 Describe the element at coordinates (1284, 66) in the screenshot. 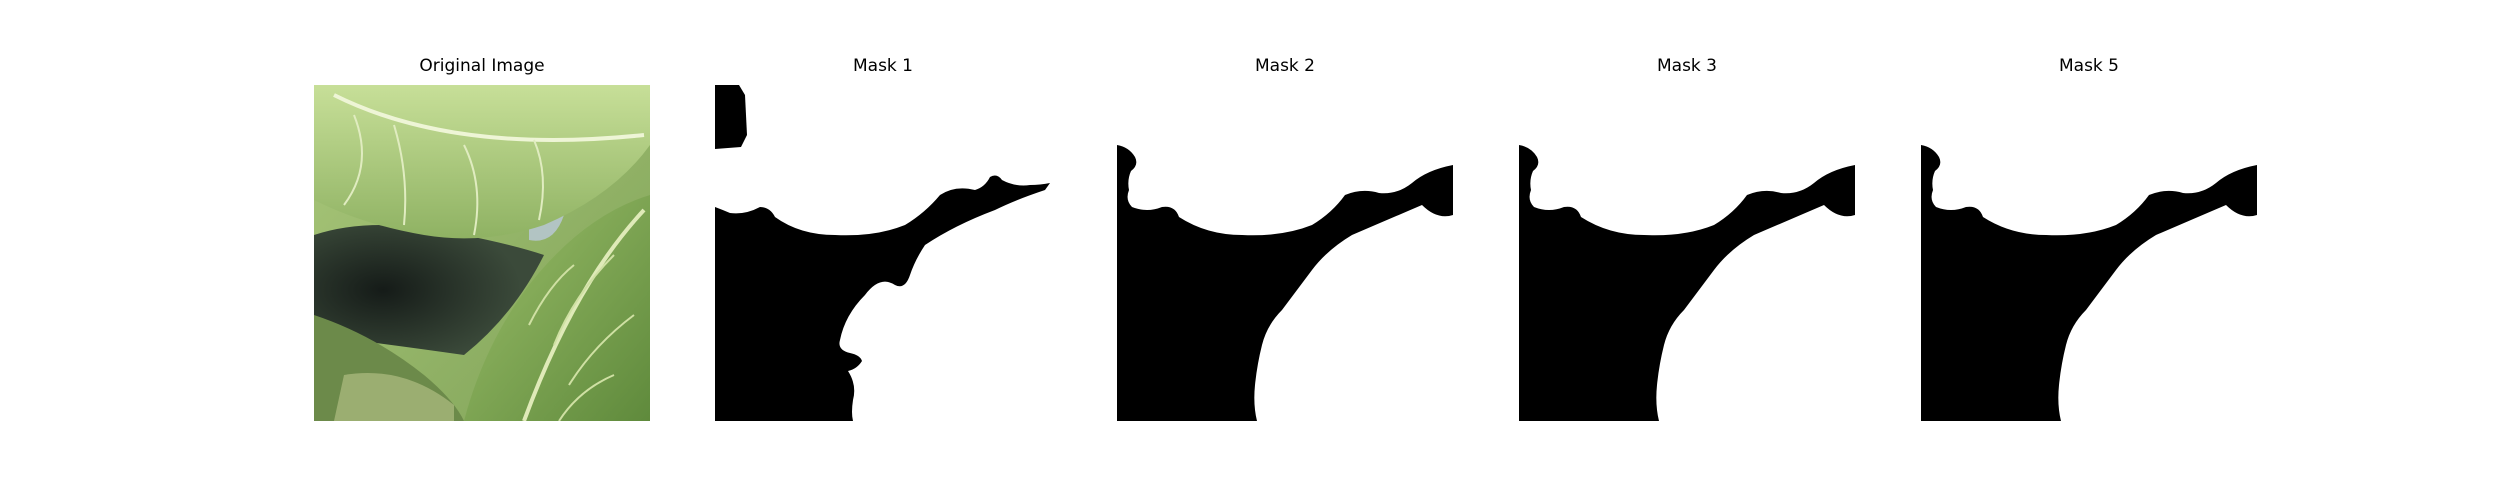

I see `panel-title: Mask 2` at that location.